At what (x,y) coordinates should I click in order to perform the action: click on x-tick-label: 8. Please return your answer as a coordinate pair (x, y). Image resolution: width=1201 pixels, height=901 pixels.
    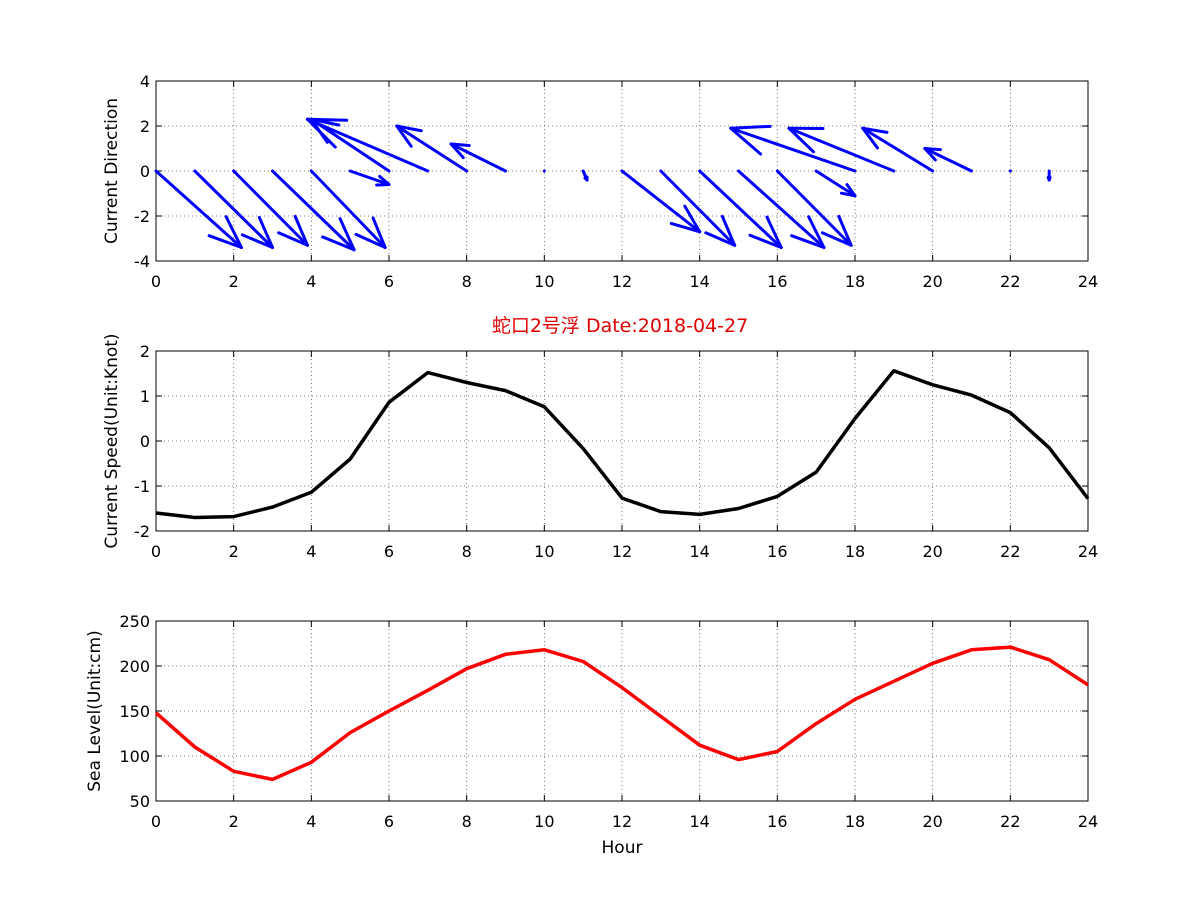
    Looking at the image, I should click on (467, 821).